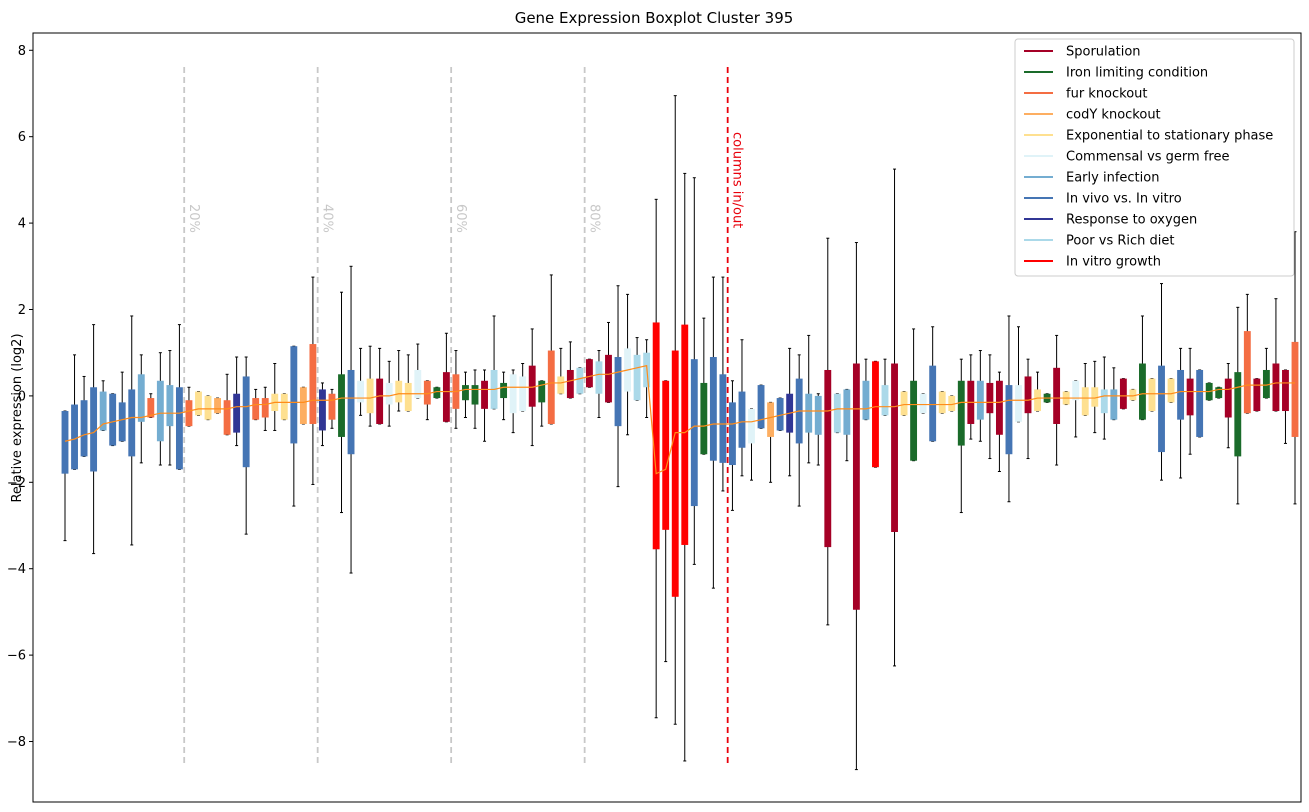 Image resolution: width=1309 pixels, height=812 pixels. I want to click on legend-item: fur knockout, so click(1086, 94).